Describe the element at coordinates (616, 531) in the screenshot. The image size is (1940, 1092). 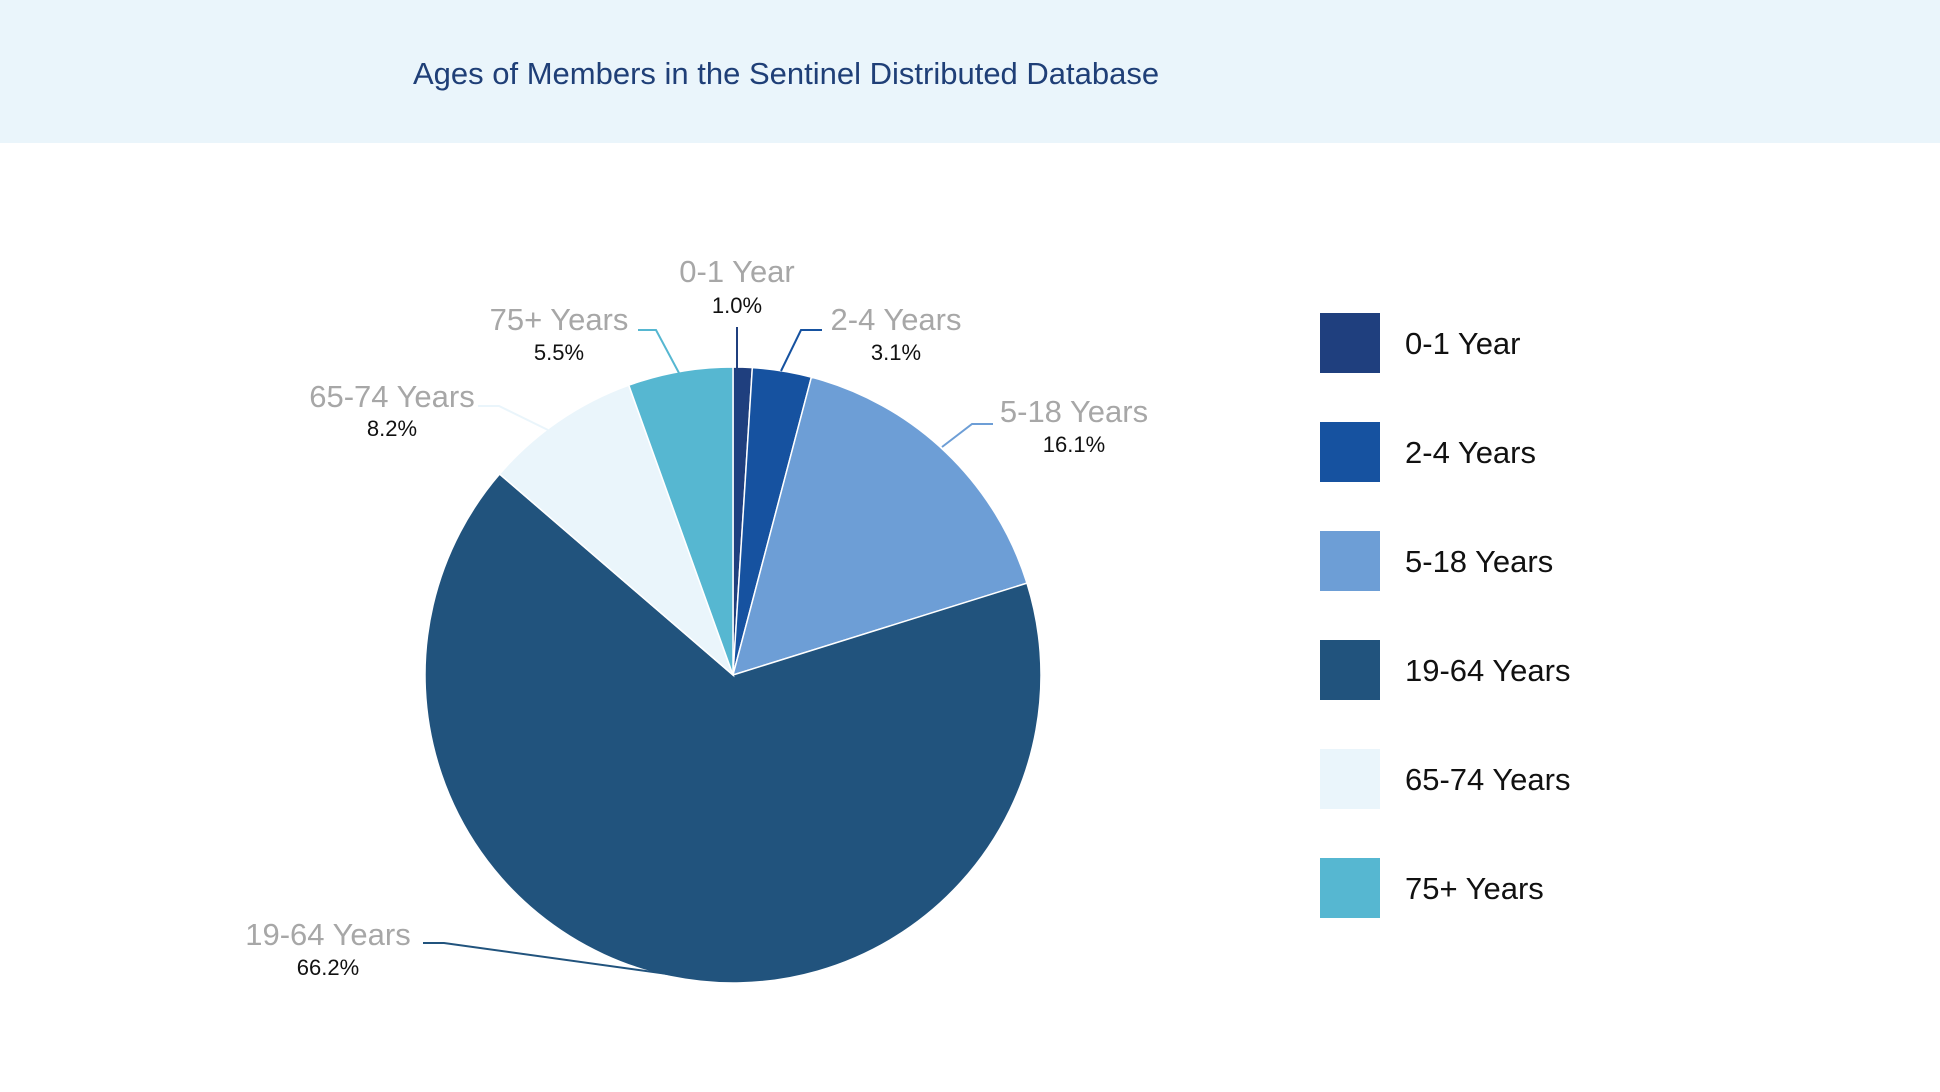
I see `pie-slice-65-74-years` at that location.